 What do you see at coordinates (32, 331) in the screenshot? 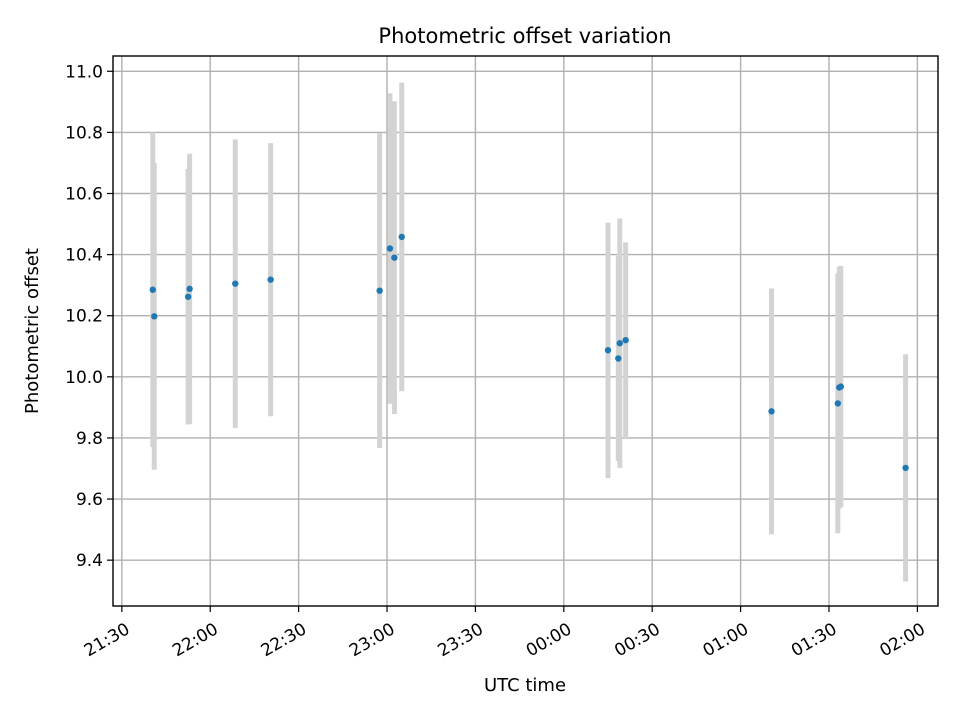
I see `y-axis-label: Photometric offset` at bounding box center [32, 331].